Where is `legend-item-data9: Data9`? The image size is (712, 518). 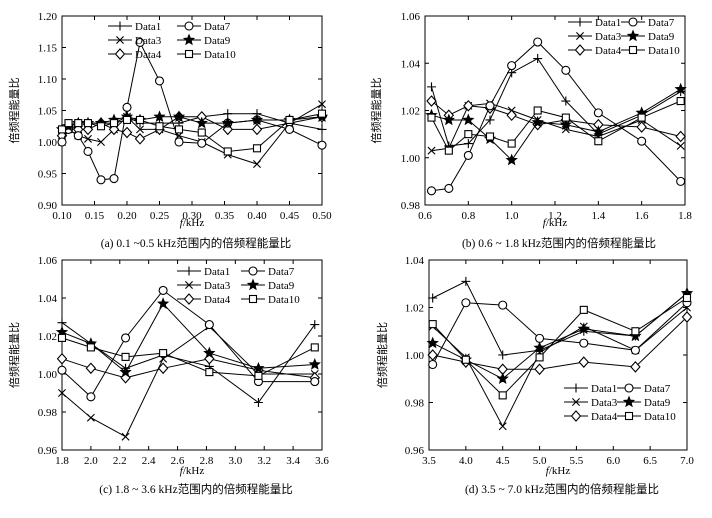 legend-item-data9: Data9 is located at coordinates (644, 402).